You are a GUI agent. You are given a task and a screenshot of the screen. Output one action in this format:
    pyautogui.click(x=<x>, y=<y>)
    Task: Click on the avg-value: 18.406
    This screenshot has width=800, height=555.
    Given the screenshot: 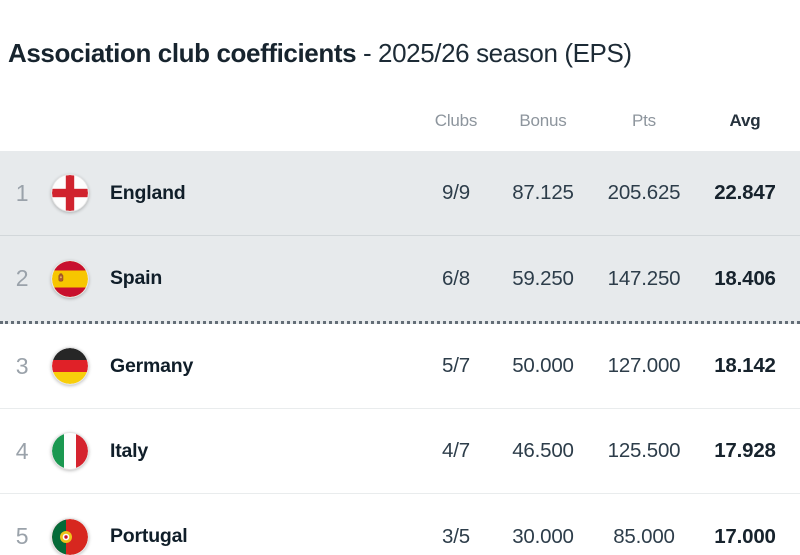 What is the action you would take?
    pyautogui.click(x=745, y=278)
    